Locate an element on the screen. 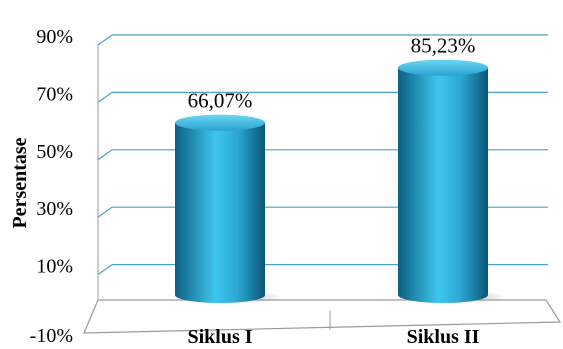 The width and height of the screenshot is (563, 349). y-tick-label: 30% is located at coordinates (54, 209).